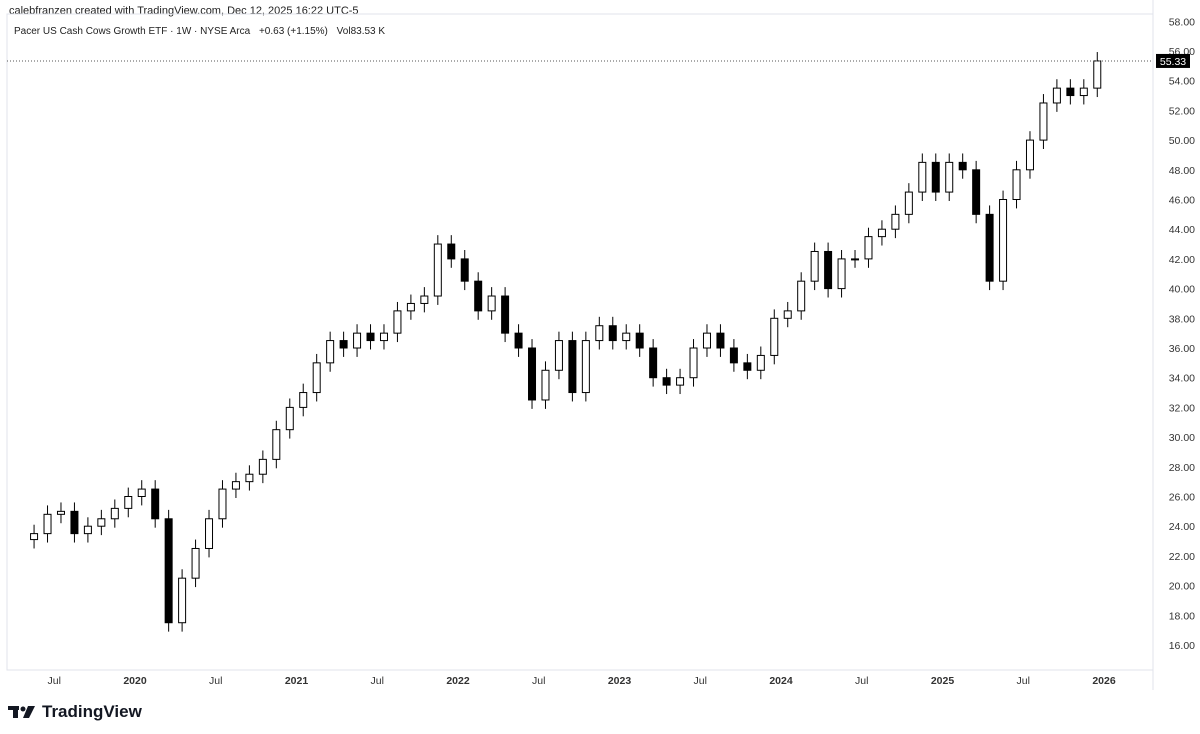 This screenshot has width=1200, height=734. Describe the element at coordinates (1182, 557) in the screenshot. I see `y-tick-label: 22.00` at that location.